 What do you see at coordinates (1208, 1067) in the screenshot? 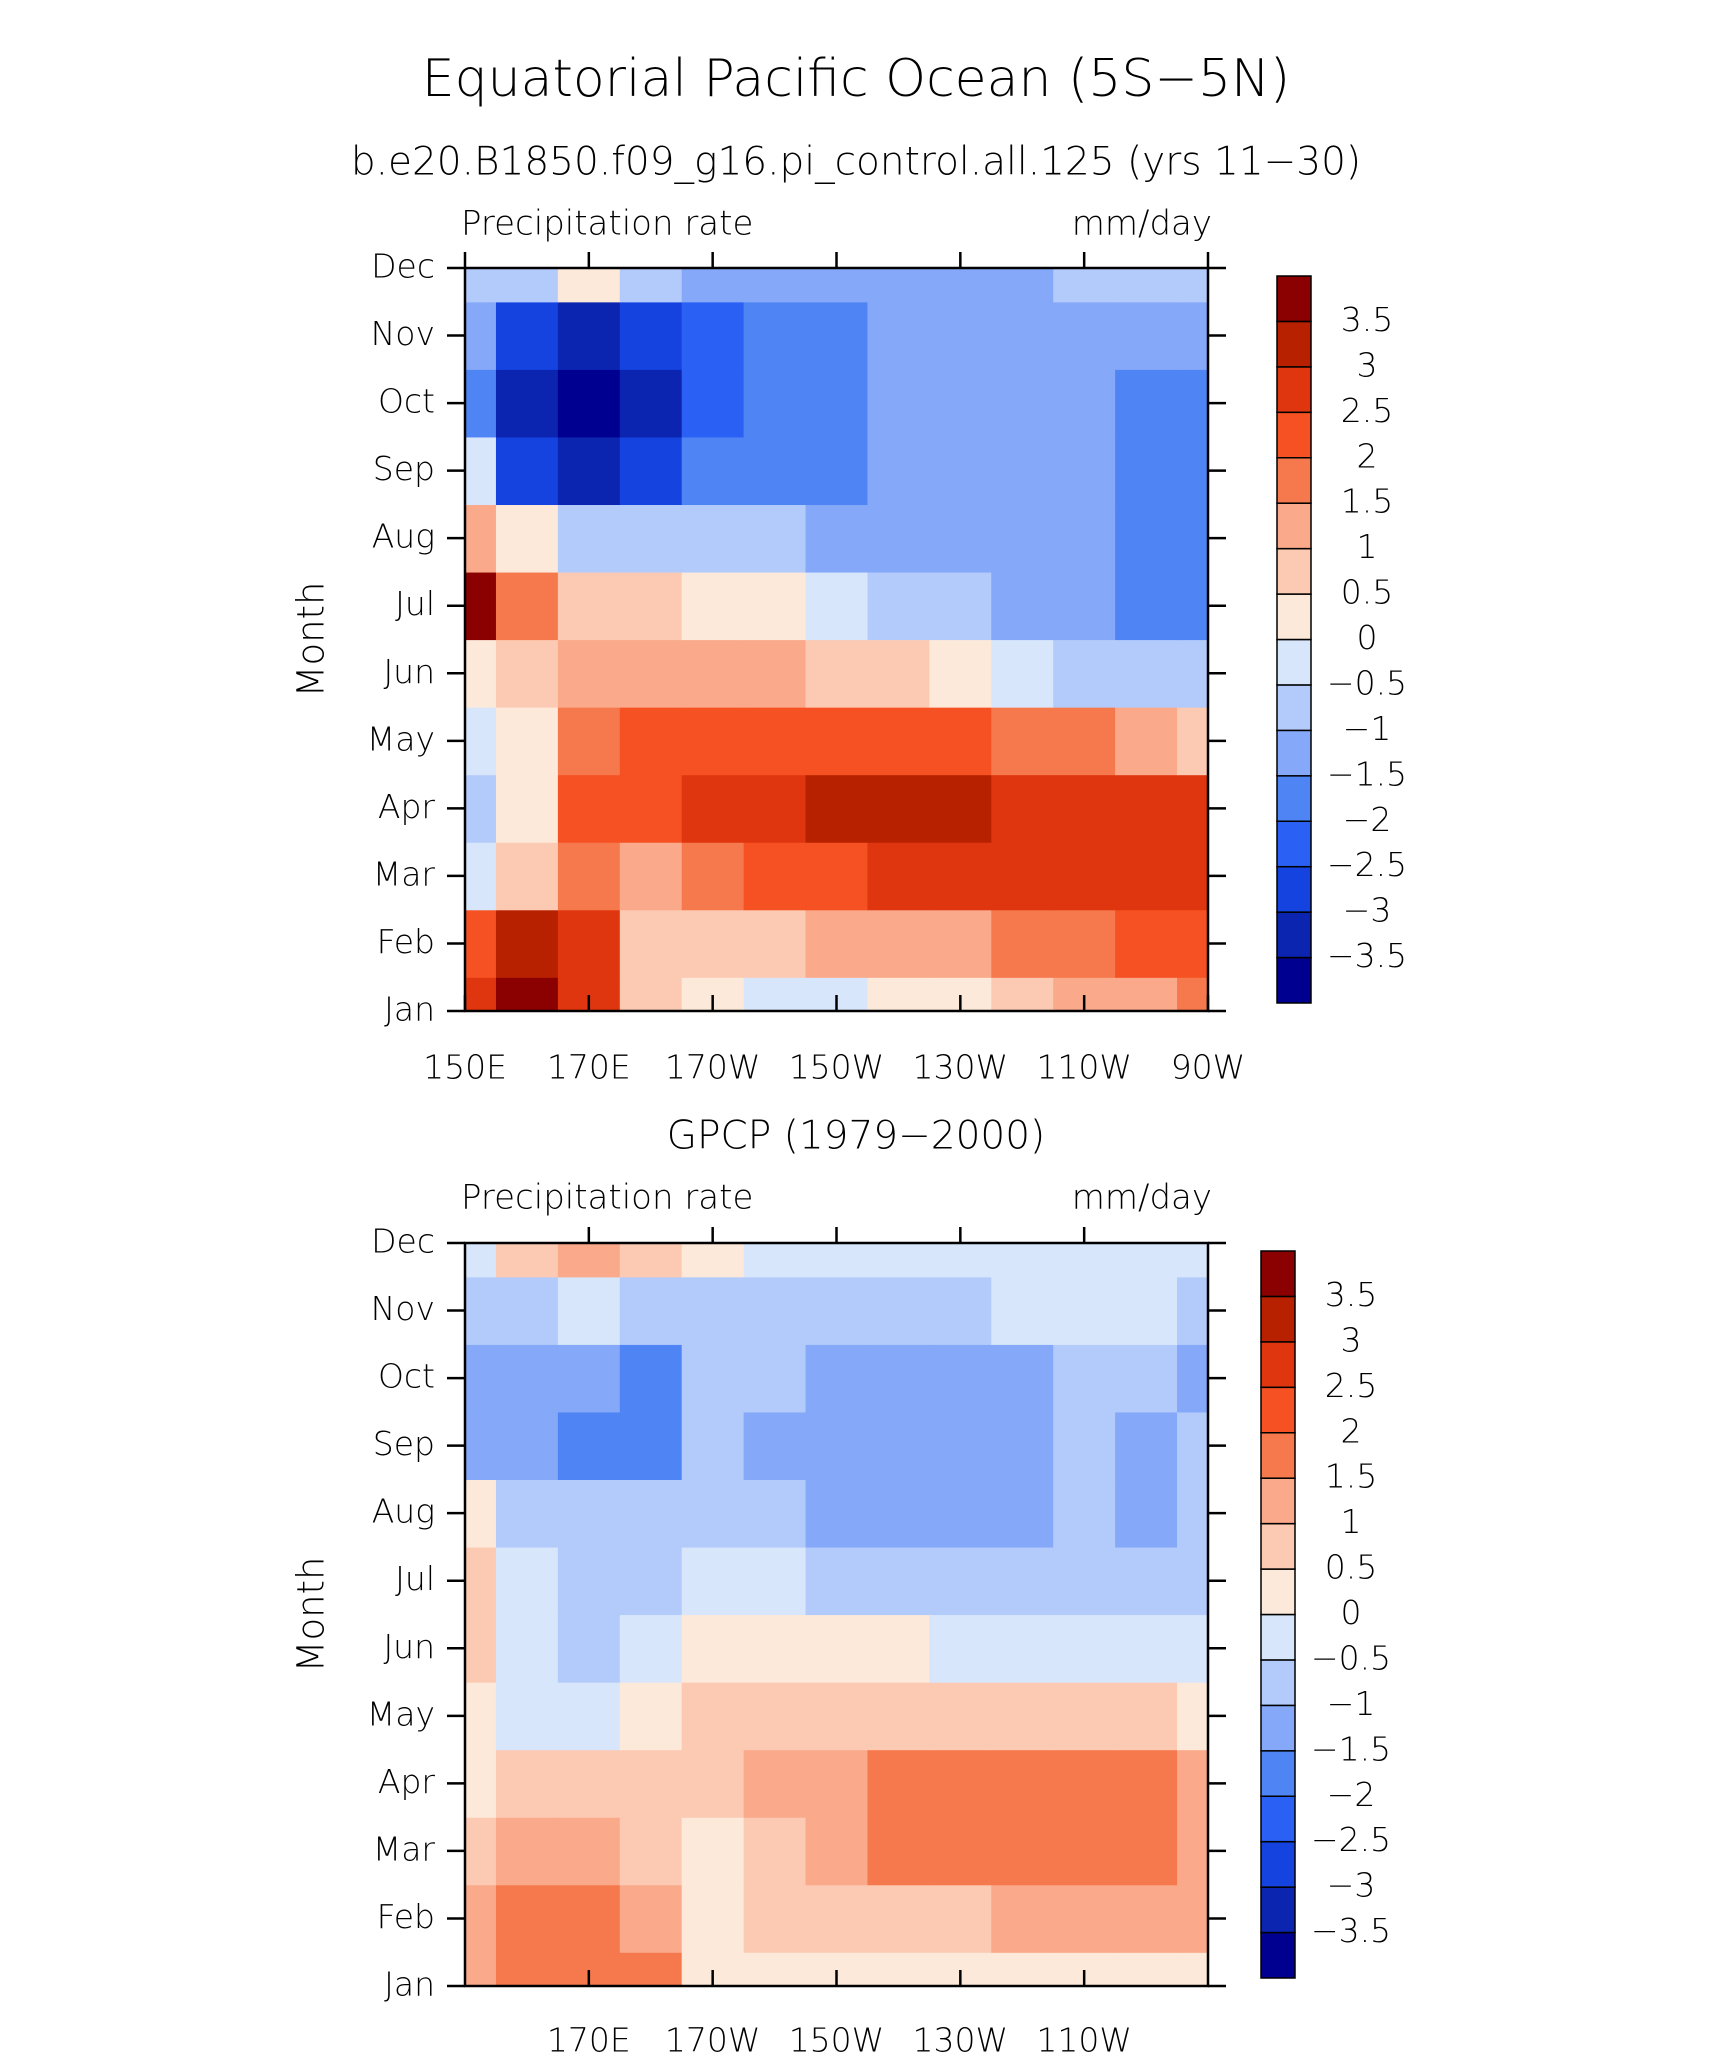
I see `x-tick-label: 90W` at bounding box center [1208, 1067].